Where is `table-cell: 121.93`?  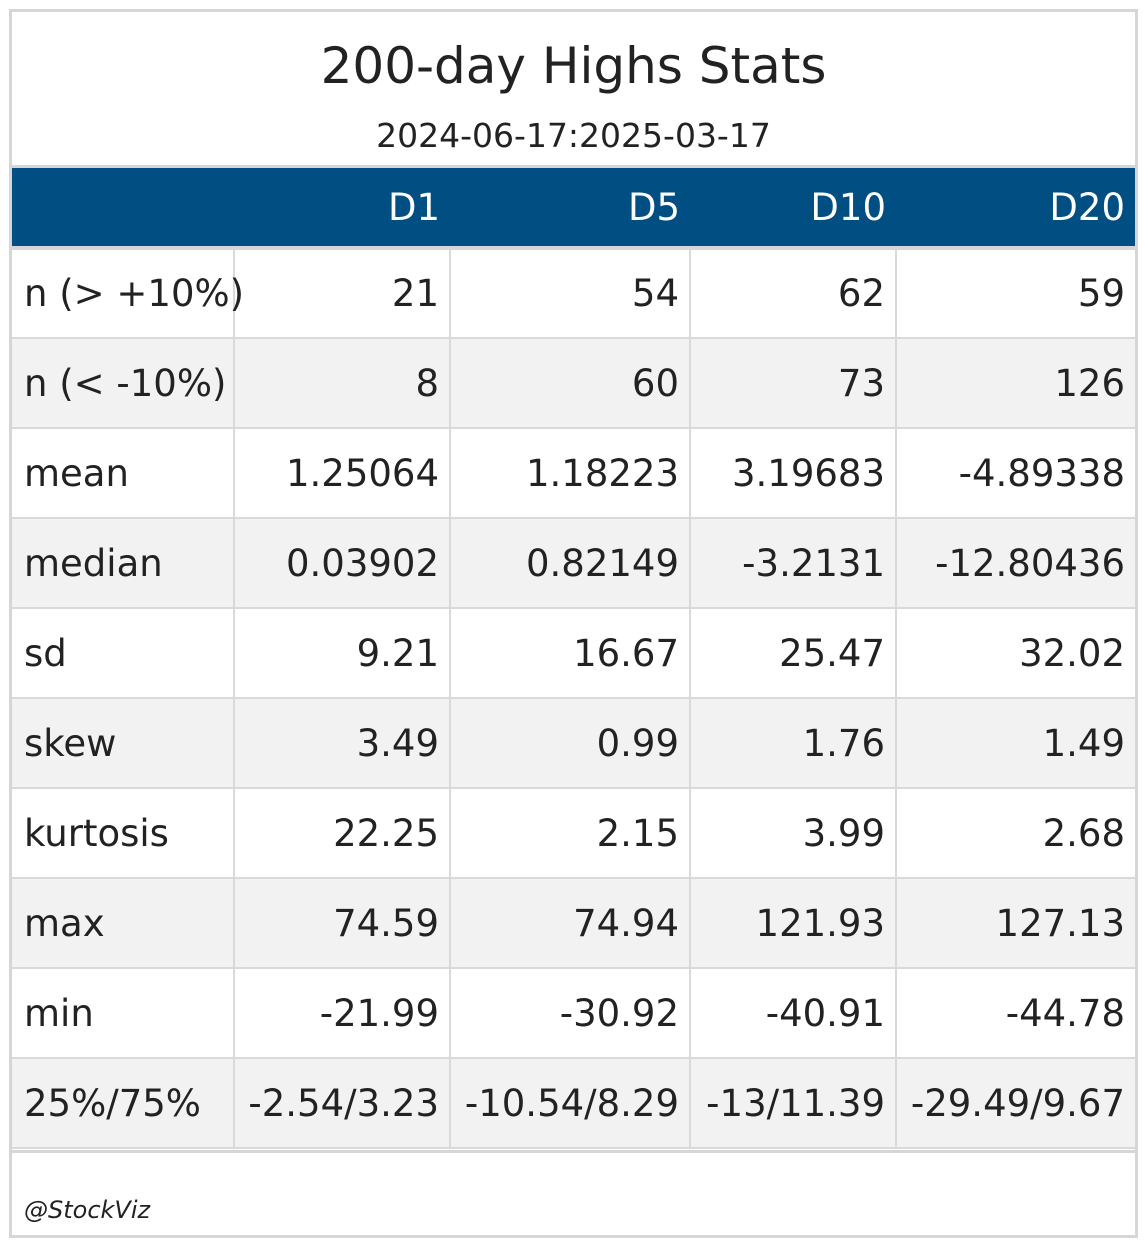 table-cell: 121.93 is located at coordinates (793, 923).